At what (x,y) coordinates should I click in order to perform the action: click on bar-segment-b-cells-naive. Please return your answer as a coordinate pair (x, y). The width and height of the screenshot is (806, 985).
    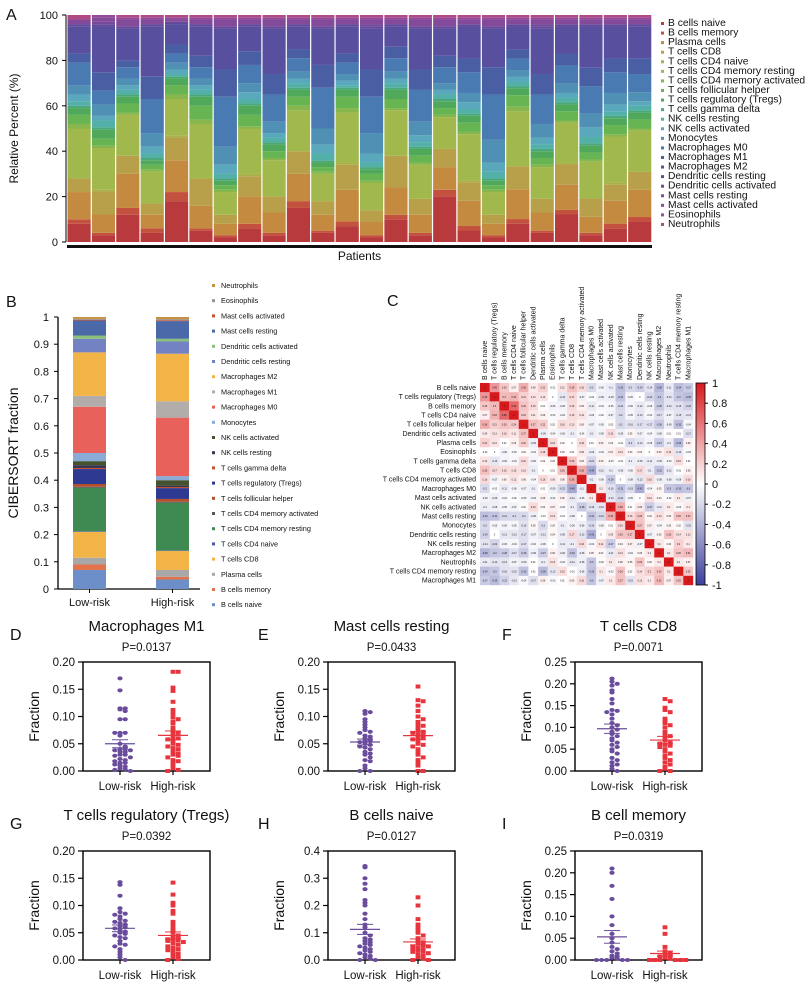
    Looking at the image, I should click on (201, 236).